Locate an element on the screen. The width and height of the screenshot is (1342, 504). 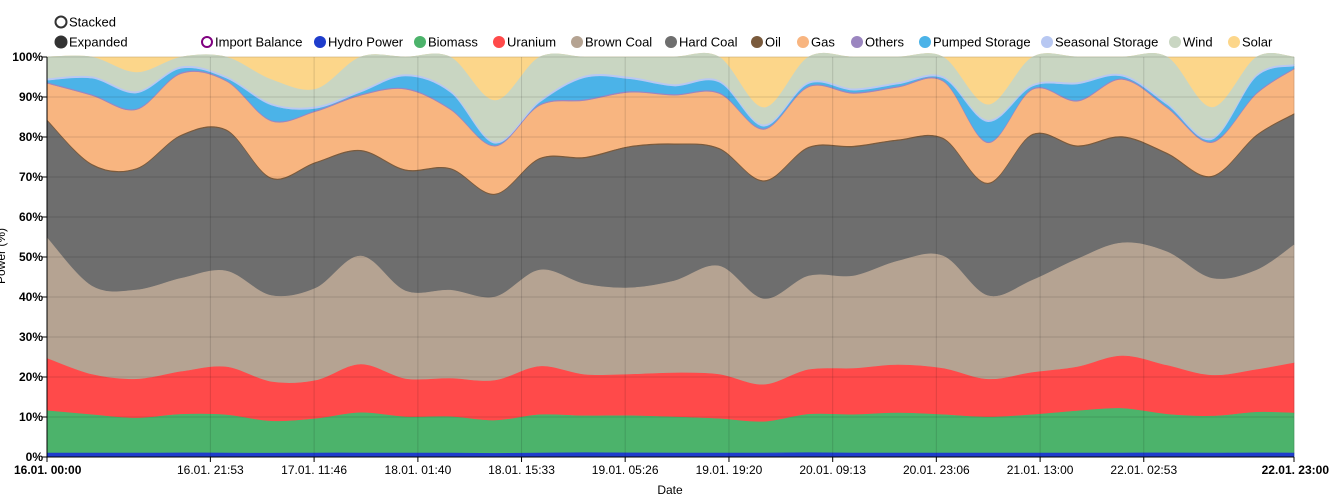
legend-item-wind: Wind is located at coordinates (1191, 42).